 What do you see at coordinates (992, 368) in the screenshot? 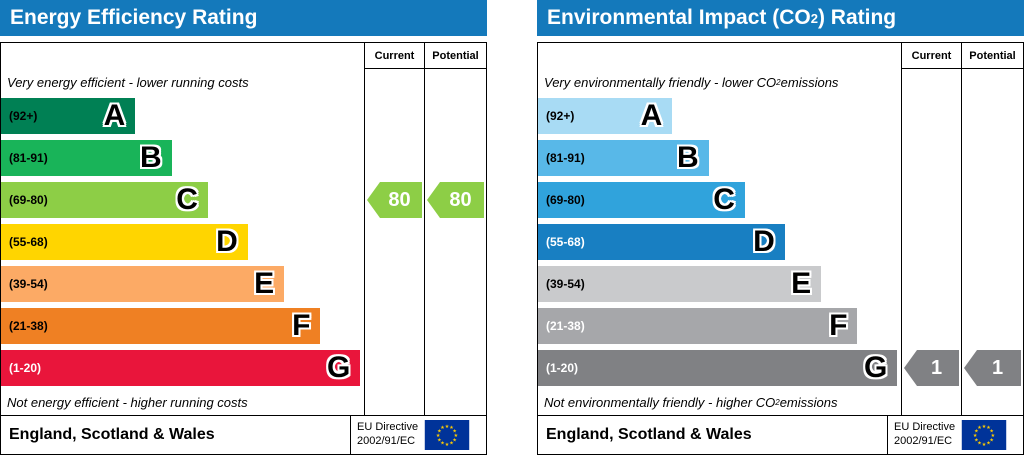
I see `potential-rating-arrow: 1` at bounding box center [992, 368].